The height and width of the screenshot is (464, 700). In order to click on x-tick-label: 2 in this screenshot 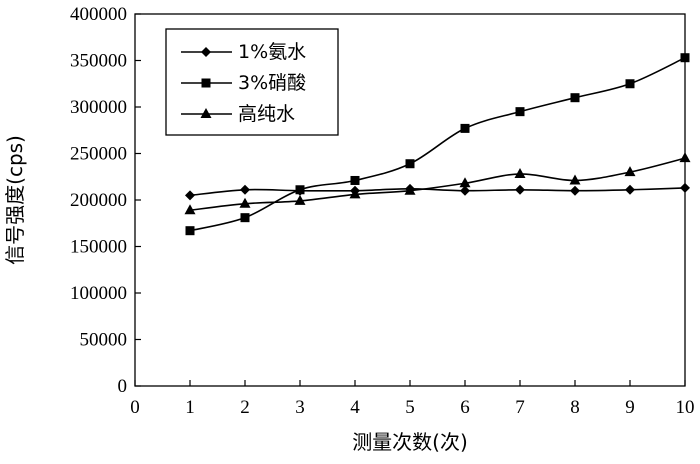, I will do `click(245, 407)`.